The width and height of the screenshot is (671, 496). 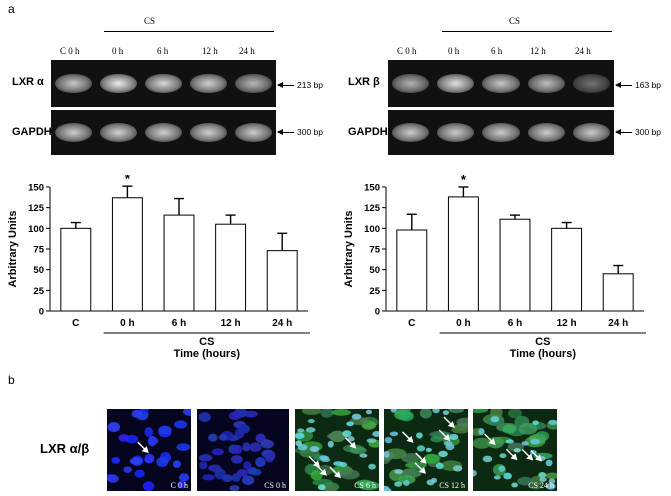 I want to click on cs-group-label: CS, so click(x=206, y=342).